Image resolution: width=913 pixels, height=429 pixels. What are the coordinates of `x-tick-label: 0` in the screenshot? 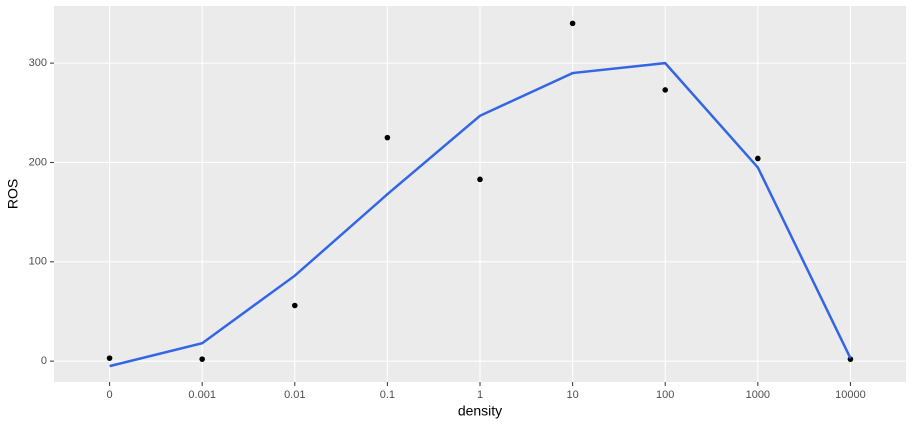 It's located at (110, 395).